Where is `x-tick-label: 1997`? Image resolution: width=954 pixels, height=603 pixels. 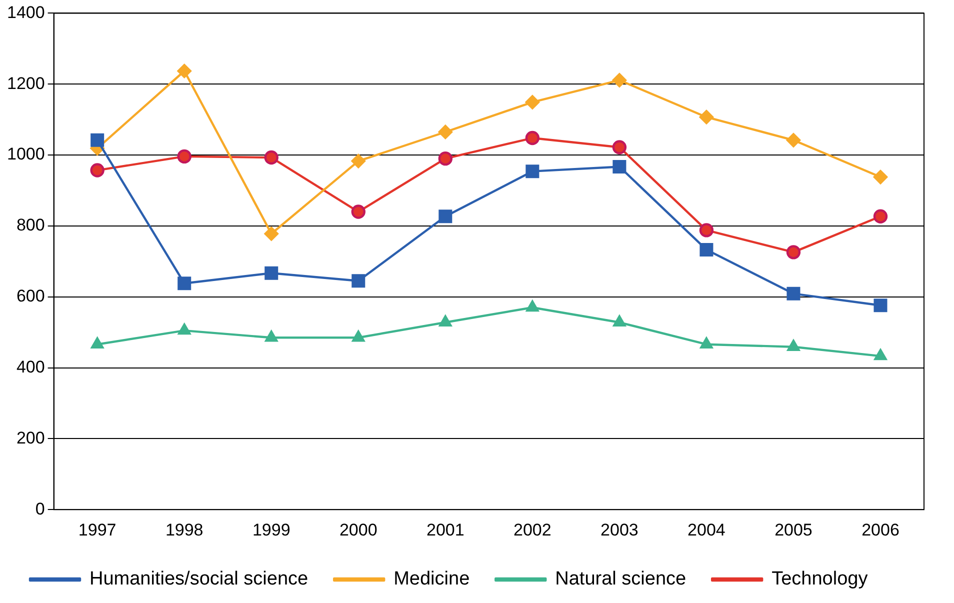
x-tick-label: 1997 is located at coordinates (97, 530).